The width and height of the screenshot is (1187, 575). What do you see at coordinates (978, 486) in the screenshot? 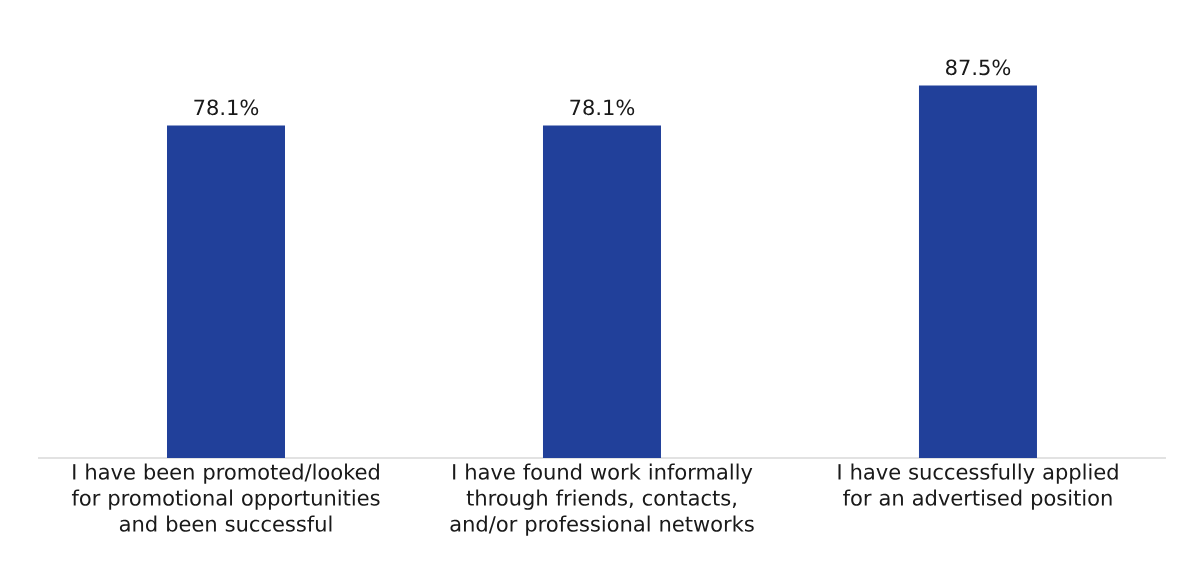
I see `x-tick-label: I have successfully applied for an advertised position` at bounding box center [978, 486].